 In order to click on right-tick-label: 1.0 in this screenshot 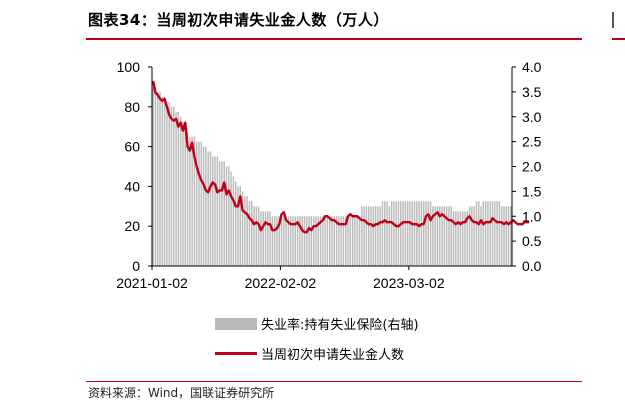, I will do `click(532, 216)`.